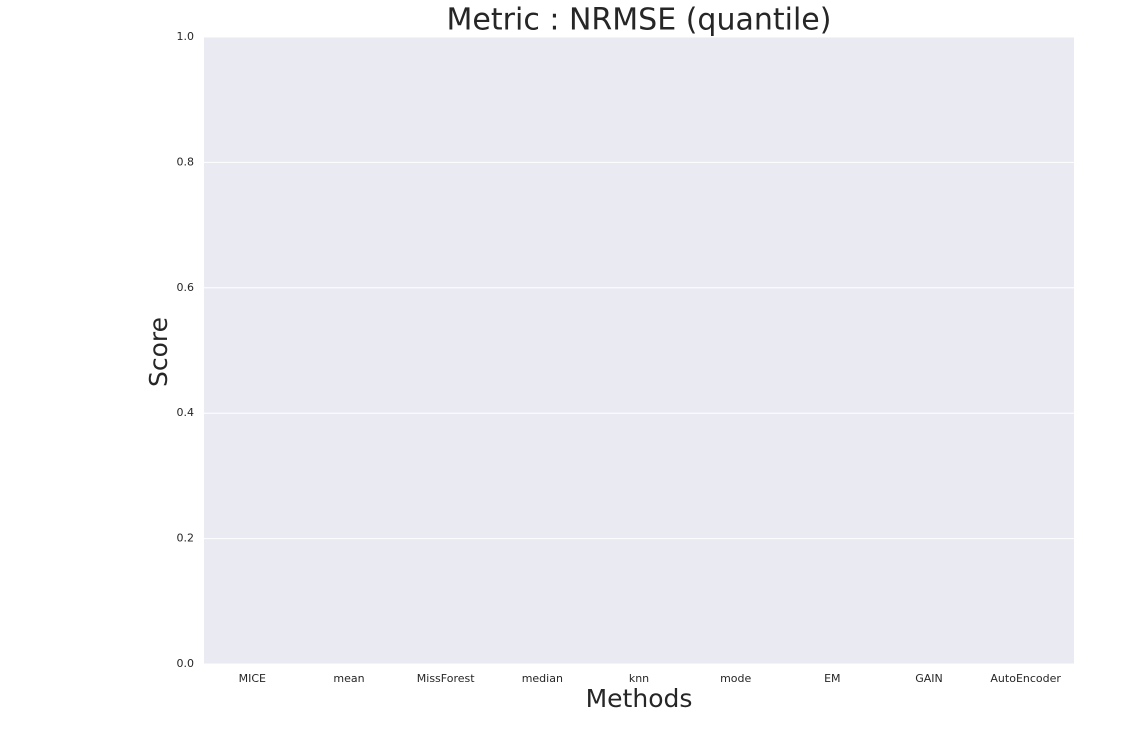 This screenshot has height=739, width=1130. Describe the element at coordinates (186, 538) in the screenshot. I see `y-tick-label: 0.2` at that location.